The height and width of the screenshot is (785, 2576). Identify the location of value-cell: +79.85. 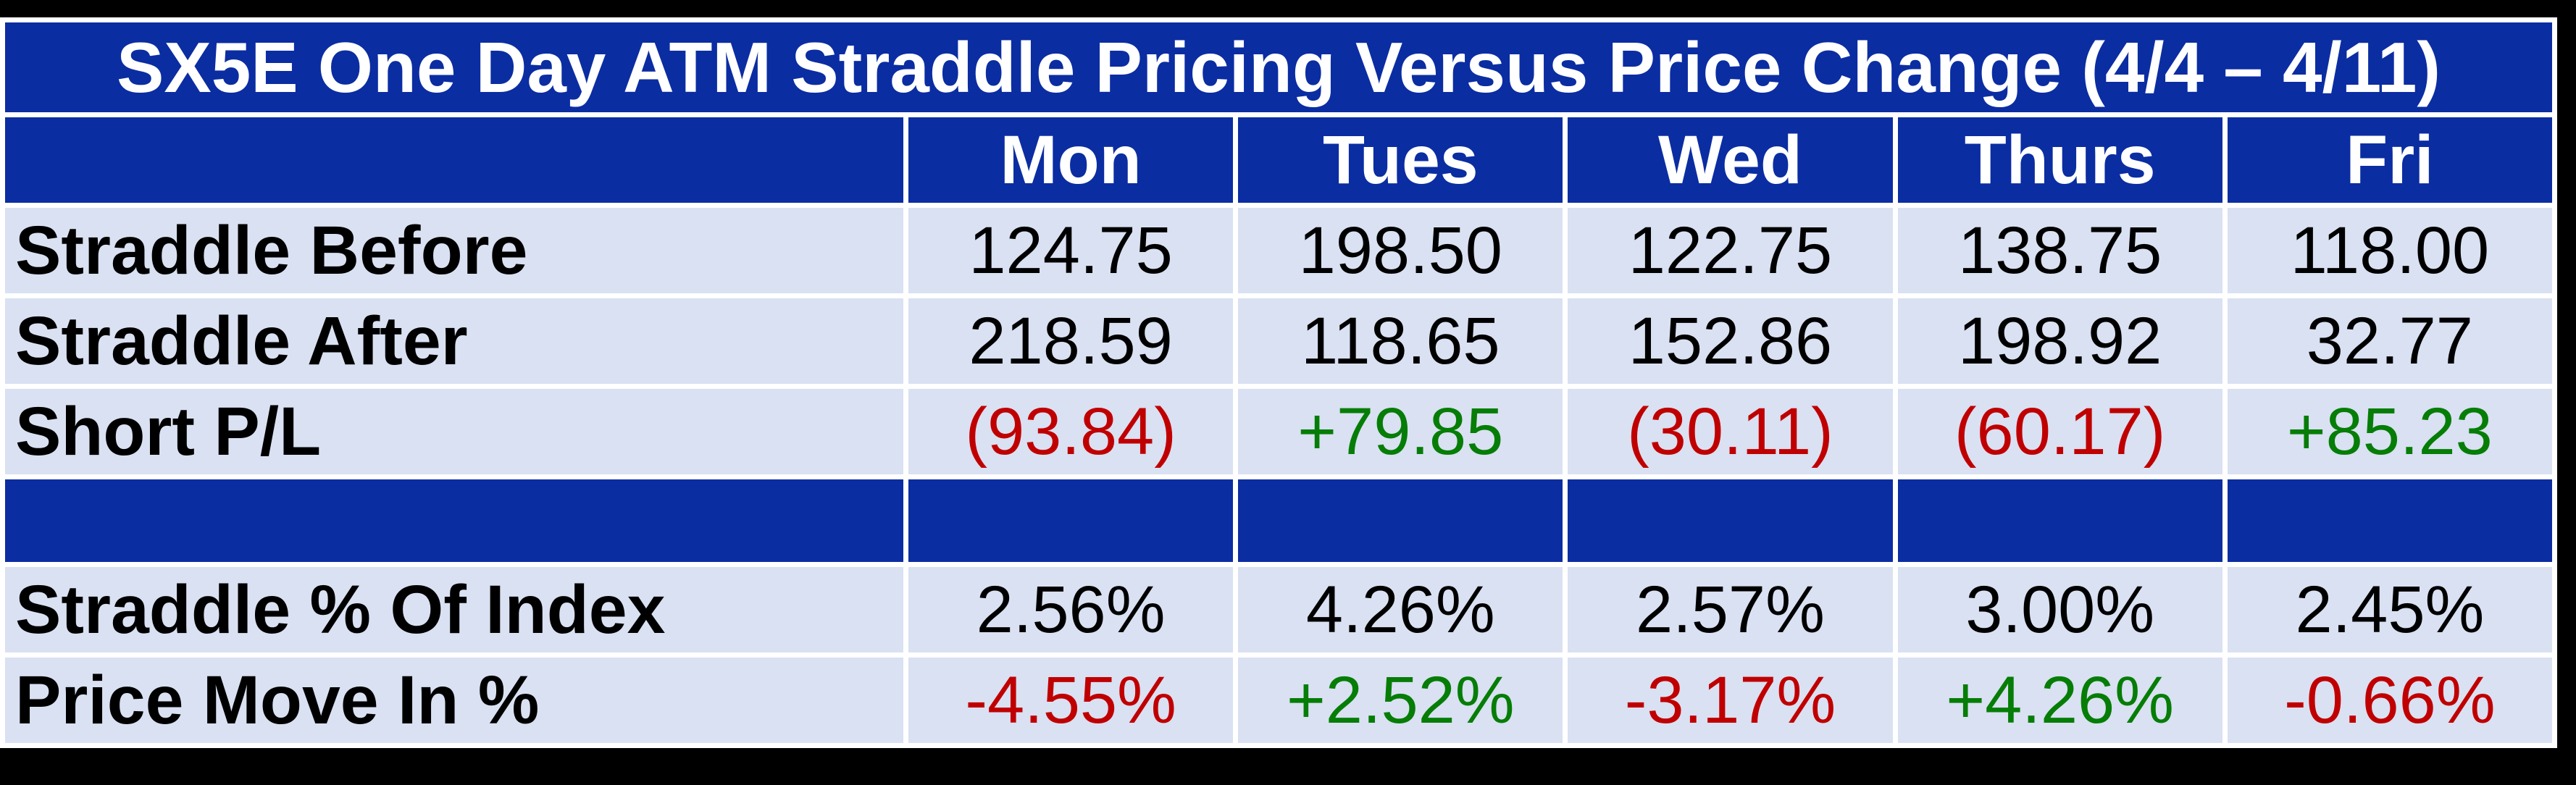
(1400, 431).